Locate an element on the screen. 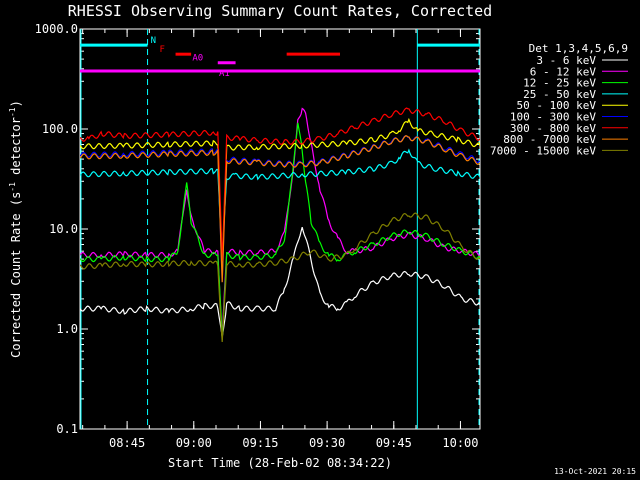 The width and height of the screenshot is (640, 480). x-tick-label: 09:30 is located at coordinates (327, 443).